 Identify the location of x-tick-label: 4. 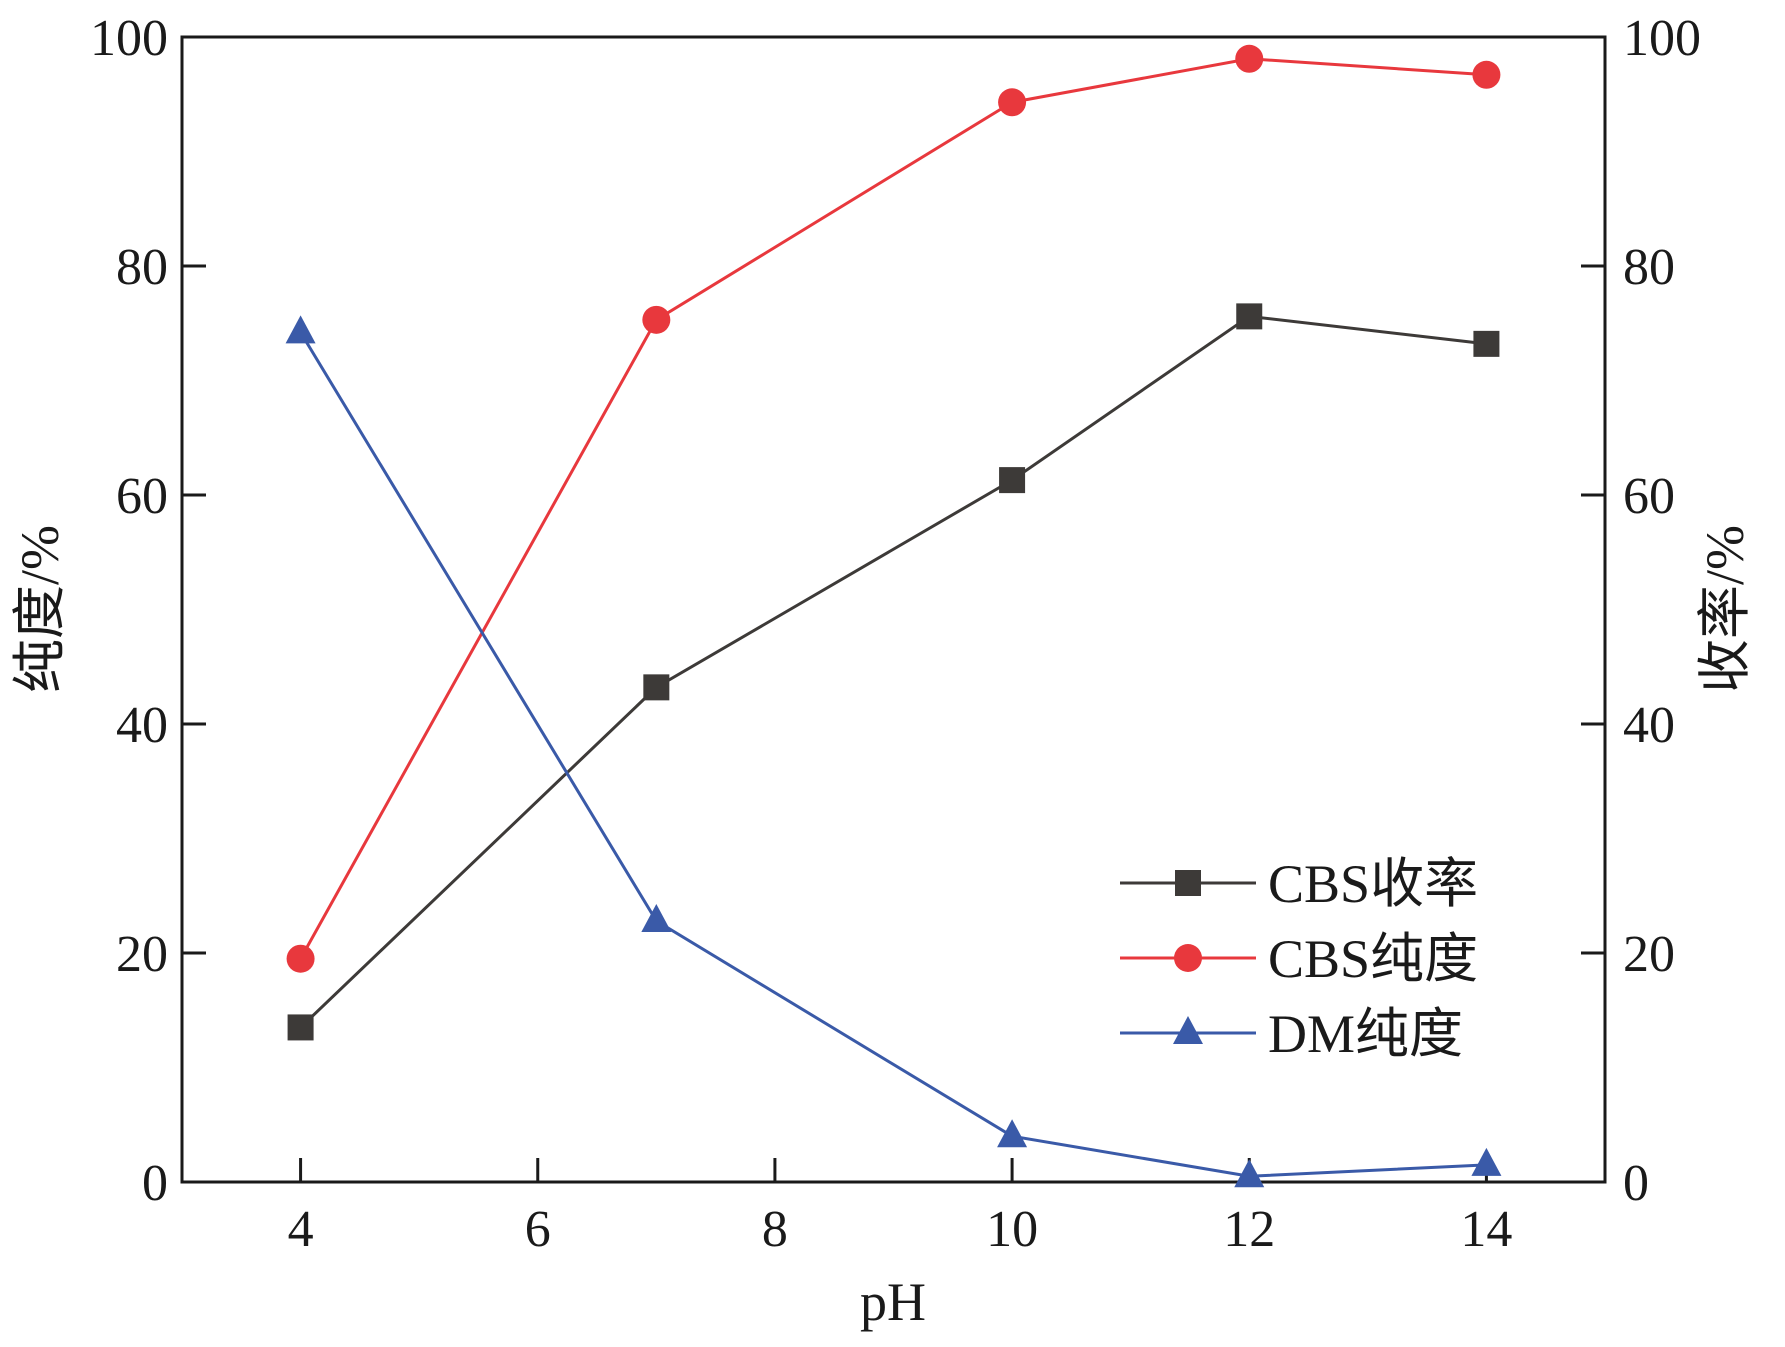
(301, 1229).